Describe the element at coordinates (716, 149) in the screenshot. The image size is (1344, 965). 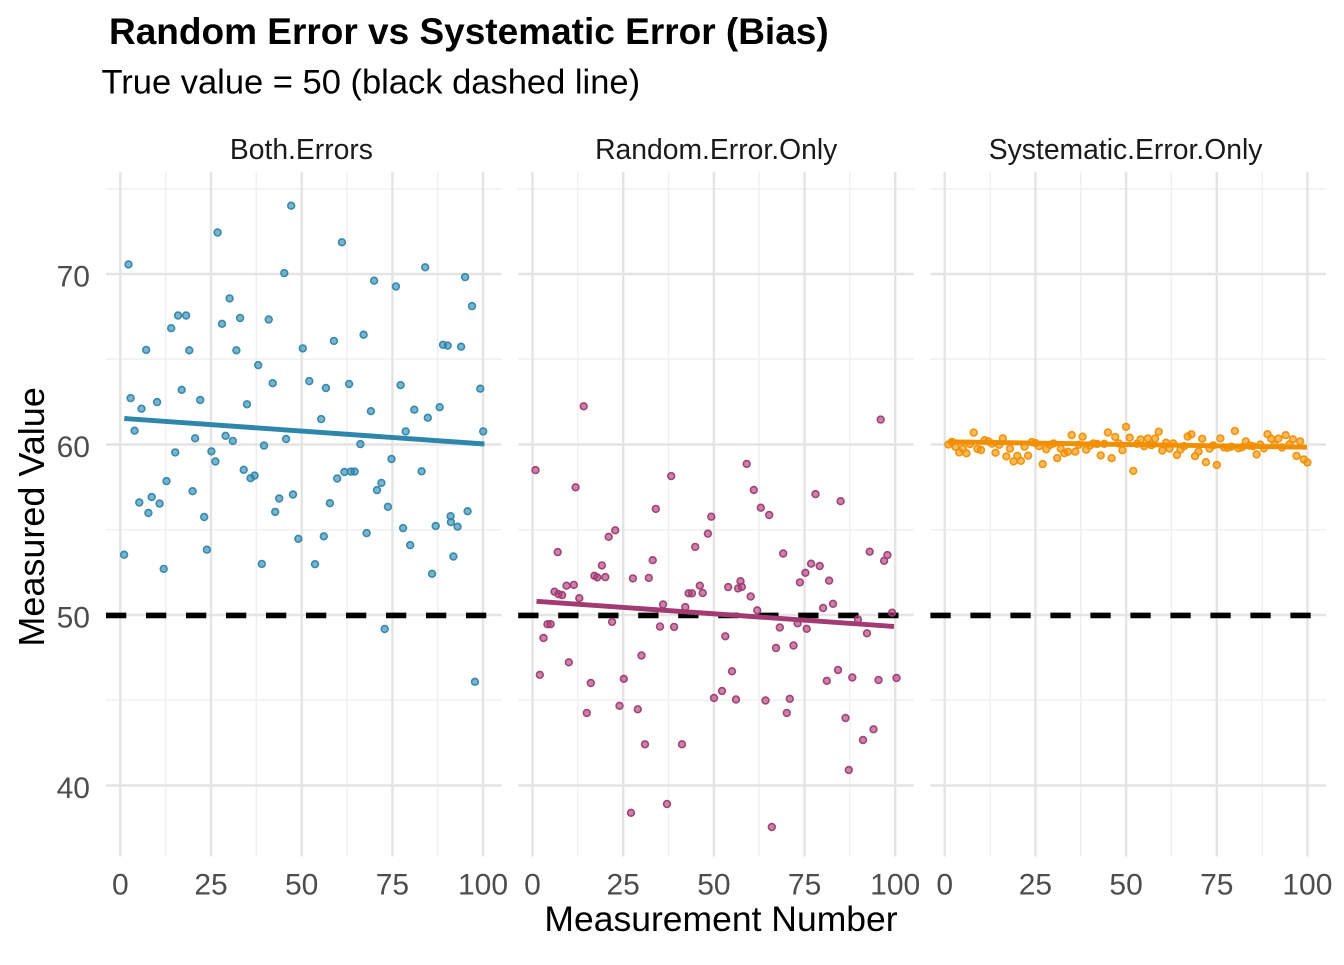
I see `svg-text: Random.Error.Only` at that location.